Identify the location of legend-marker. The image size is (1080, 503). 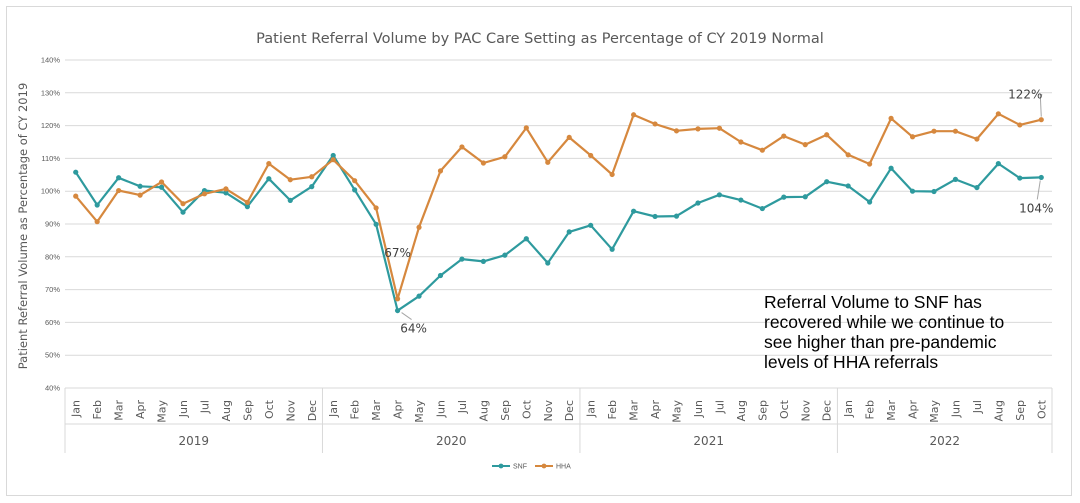
(544, 466).